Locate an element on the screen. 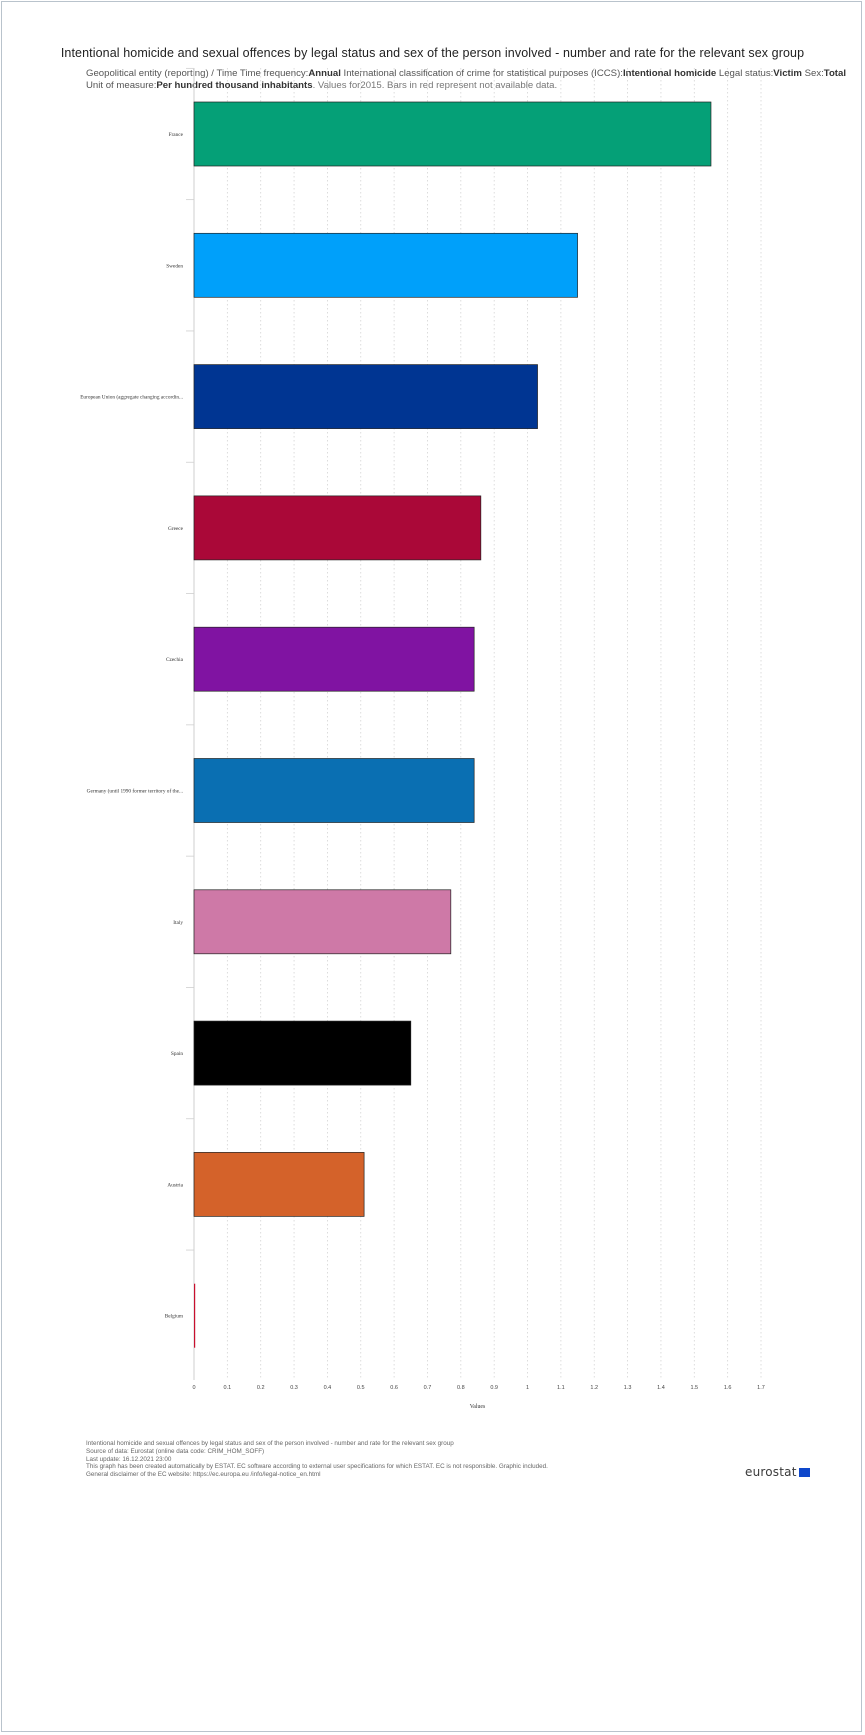 Image resolution: width=865 pixels, height=1735 pixels. category-label-3: Greece is located at coordinates (176, 529).